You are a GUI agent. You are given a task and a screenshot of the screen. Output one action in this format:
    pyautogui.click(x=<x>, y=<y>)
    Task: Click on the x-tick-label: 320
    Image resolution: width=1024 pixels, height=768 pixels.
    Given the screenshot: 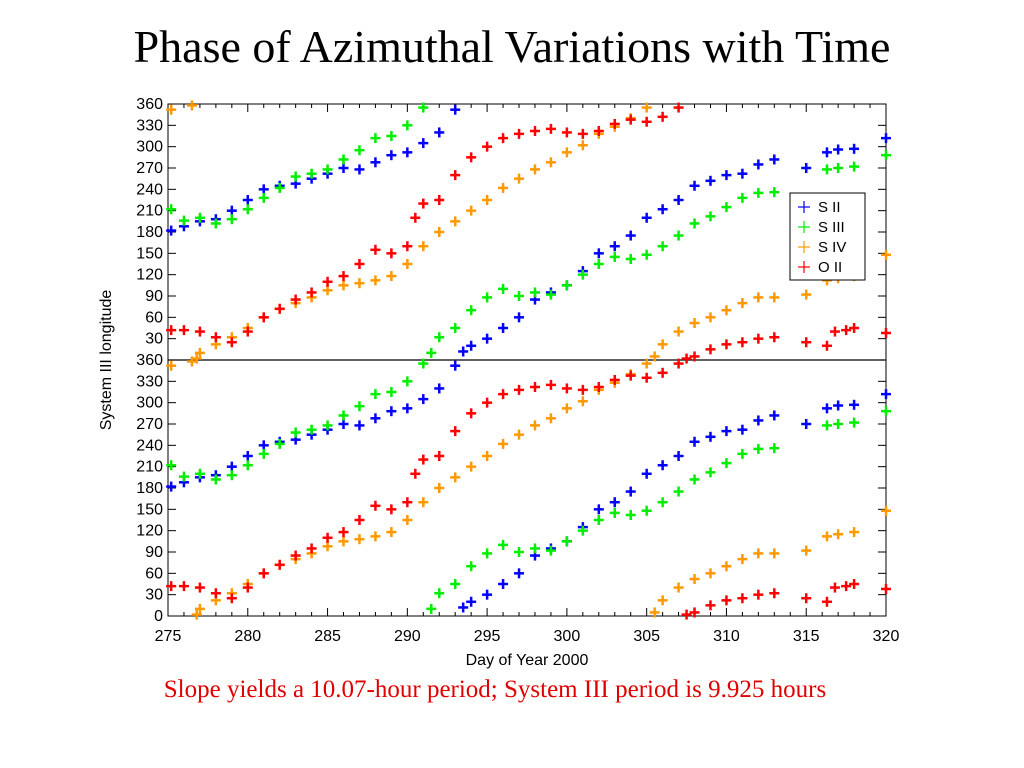 What is the action you would take?
    pyautogui.click(x=886, y=636)
    